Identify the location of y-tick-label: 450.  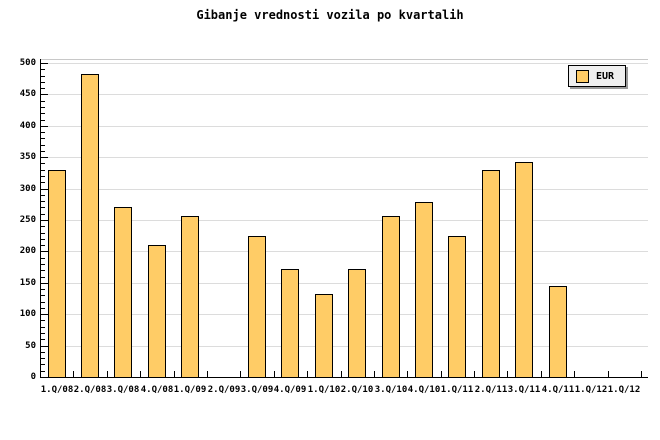
(27, 94).